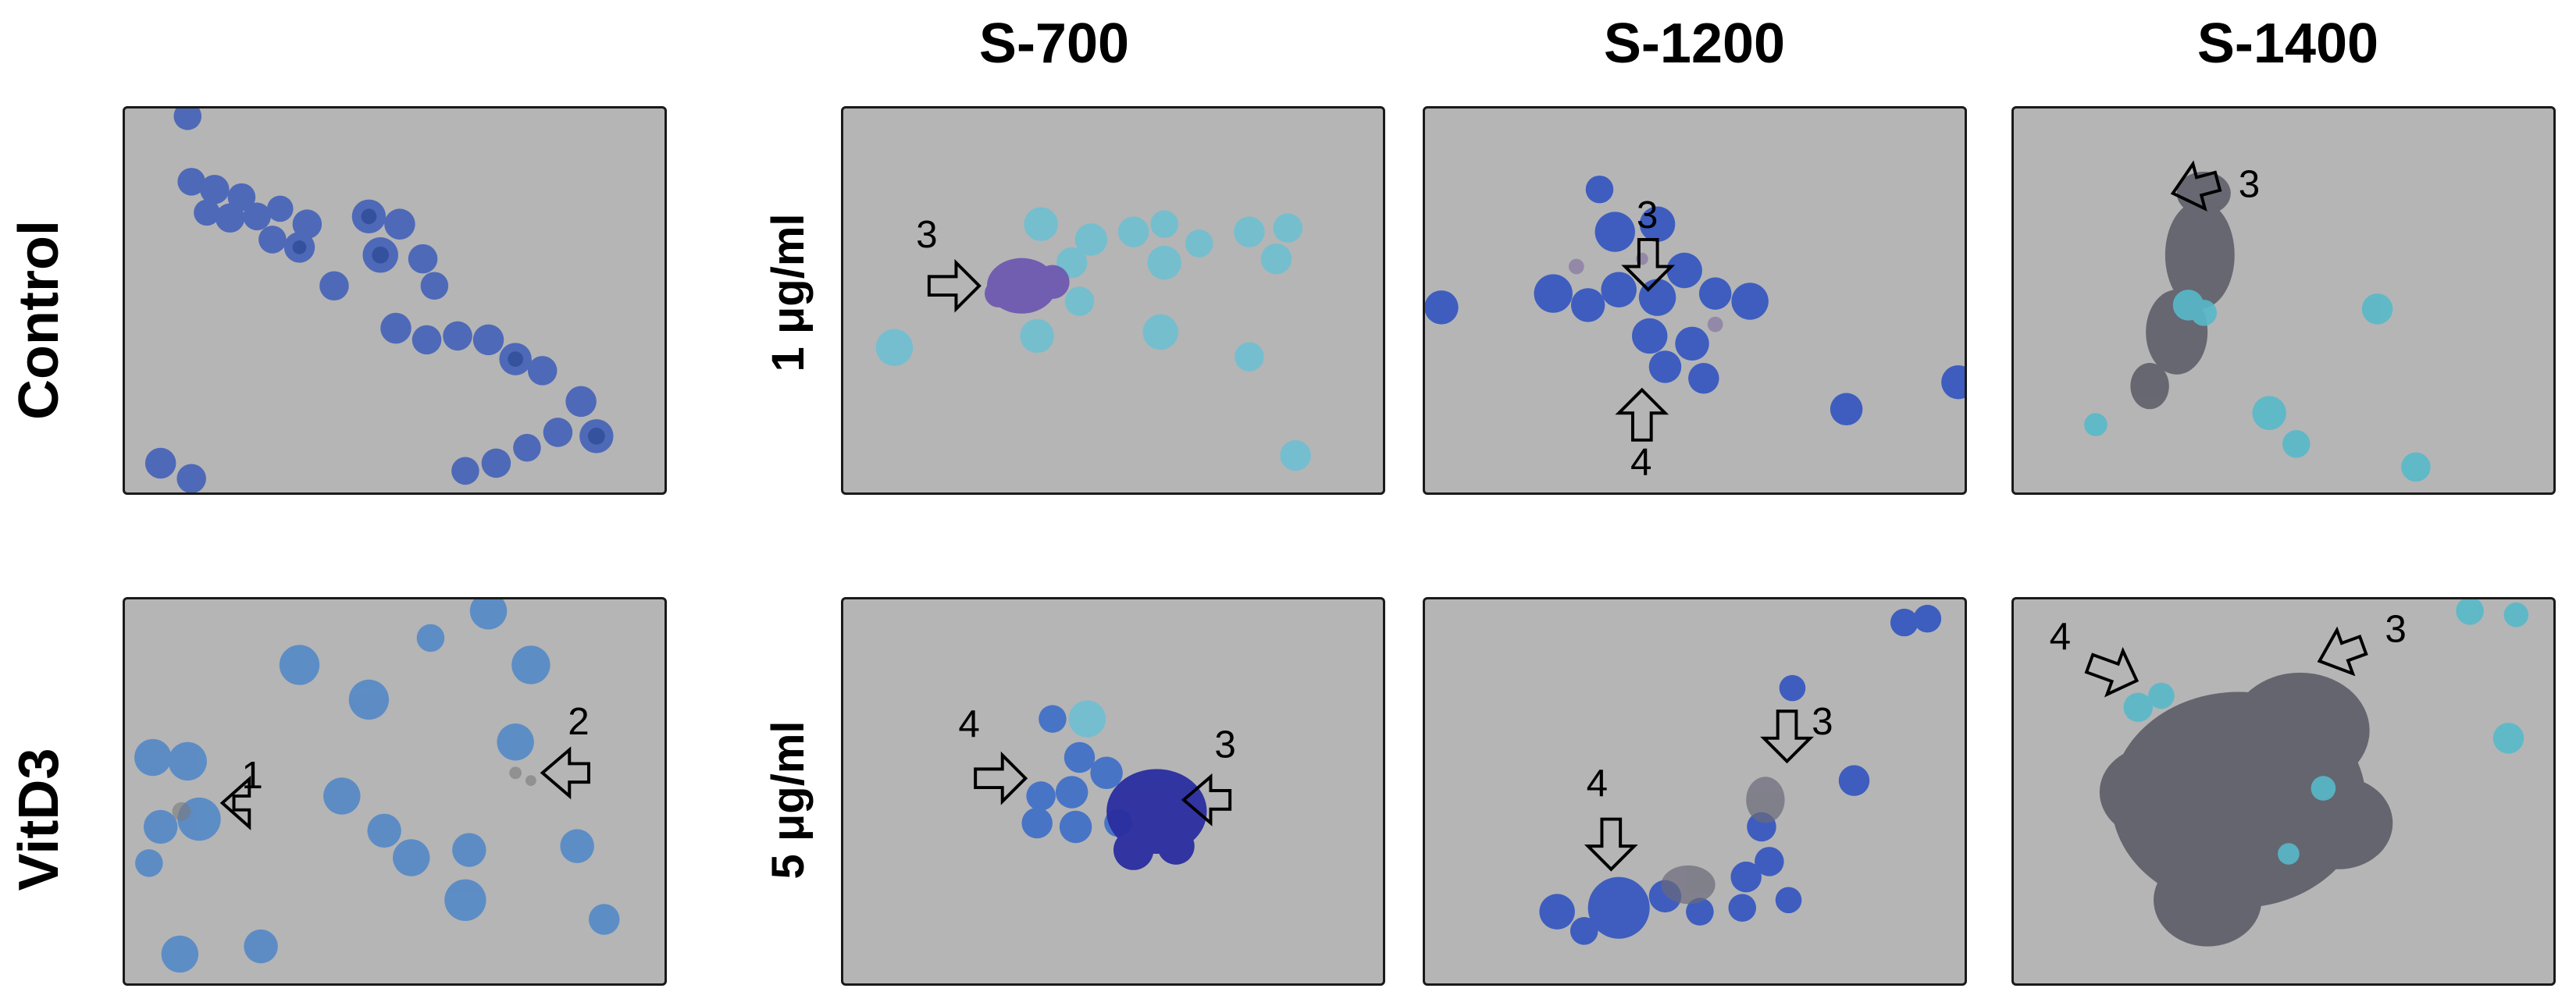 Image resolution: width=2576 pixels, height=999 pixels. I want to click on micrograph-s1200-1ug: 3 4, so click(1695, 300).